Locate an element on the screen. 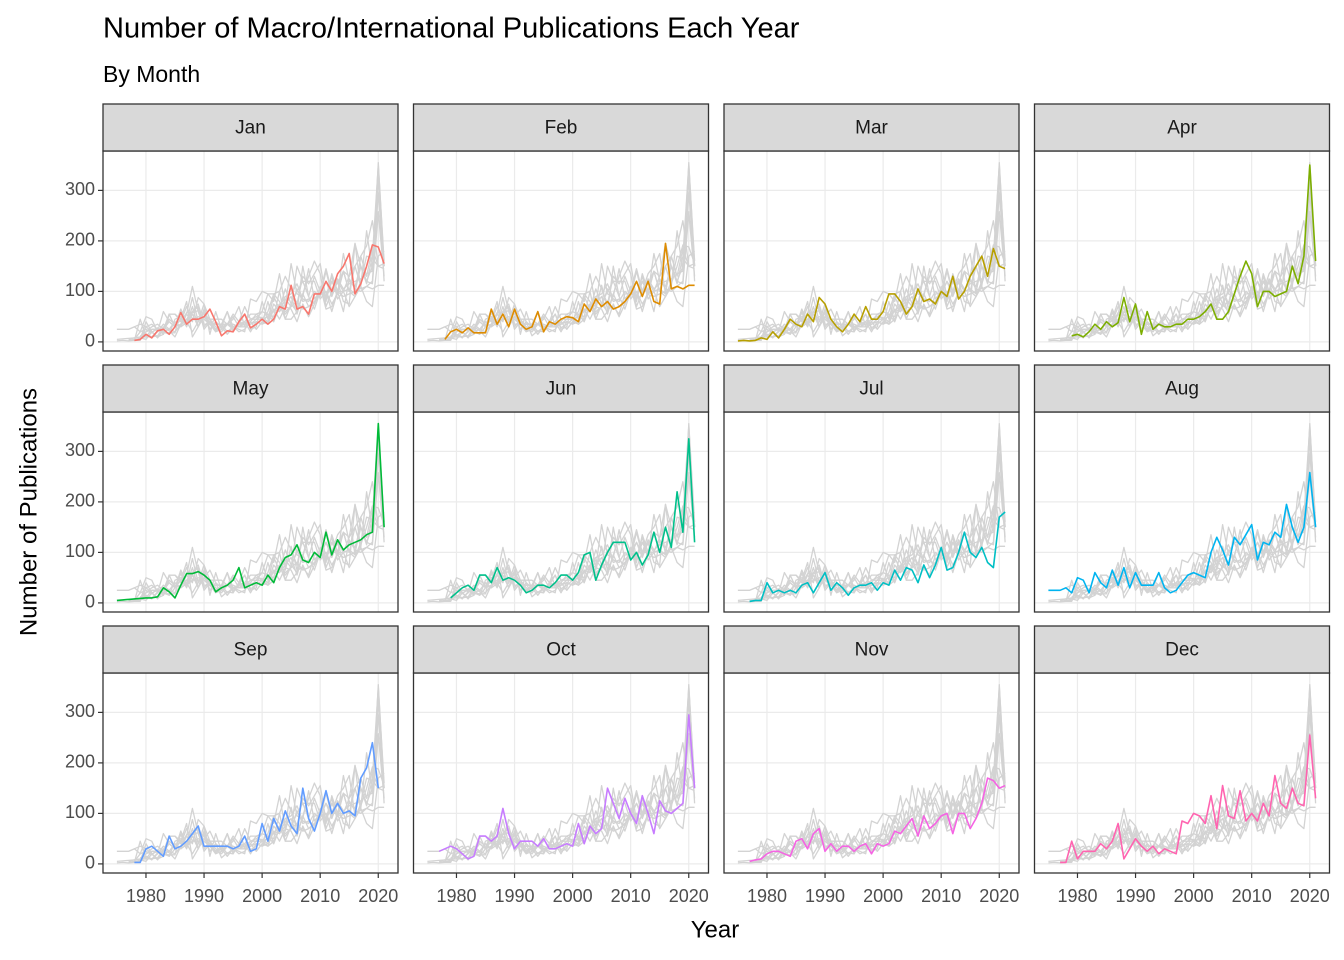  strip-label: Jan is located at coordinates (250, 128).